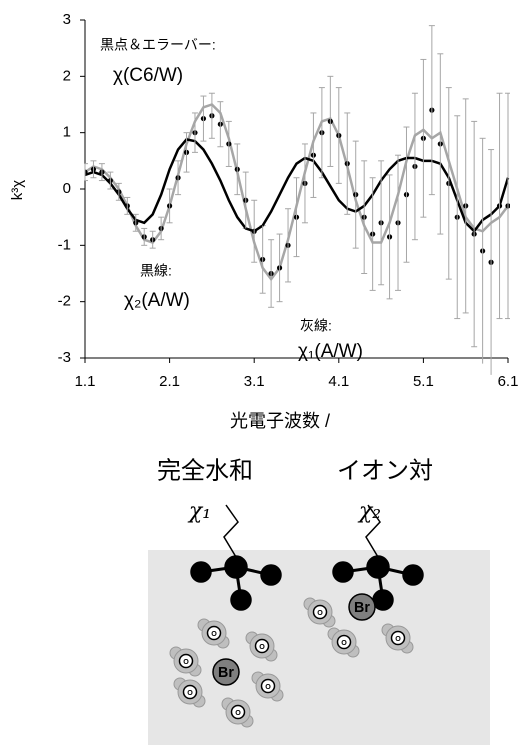  I want to click on x-axis-label: 光電子波数 /, so click(280, 421).